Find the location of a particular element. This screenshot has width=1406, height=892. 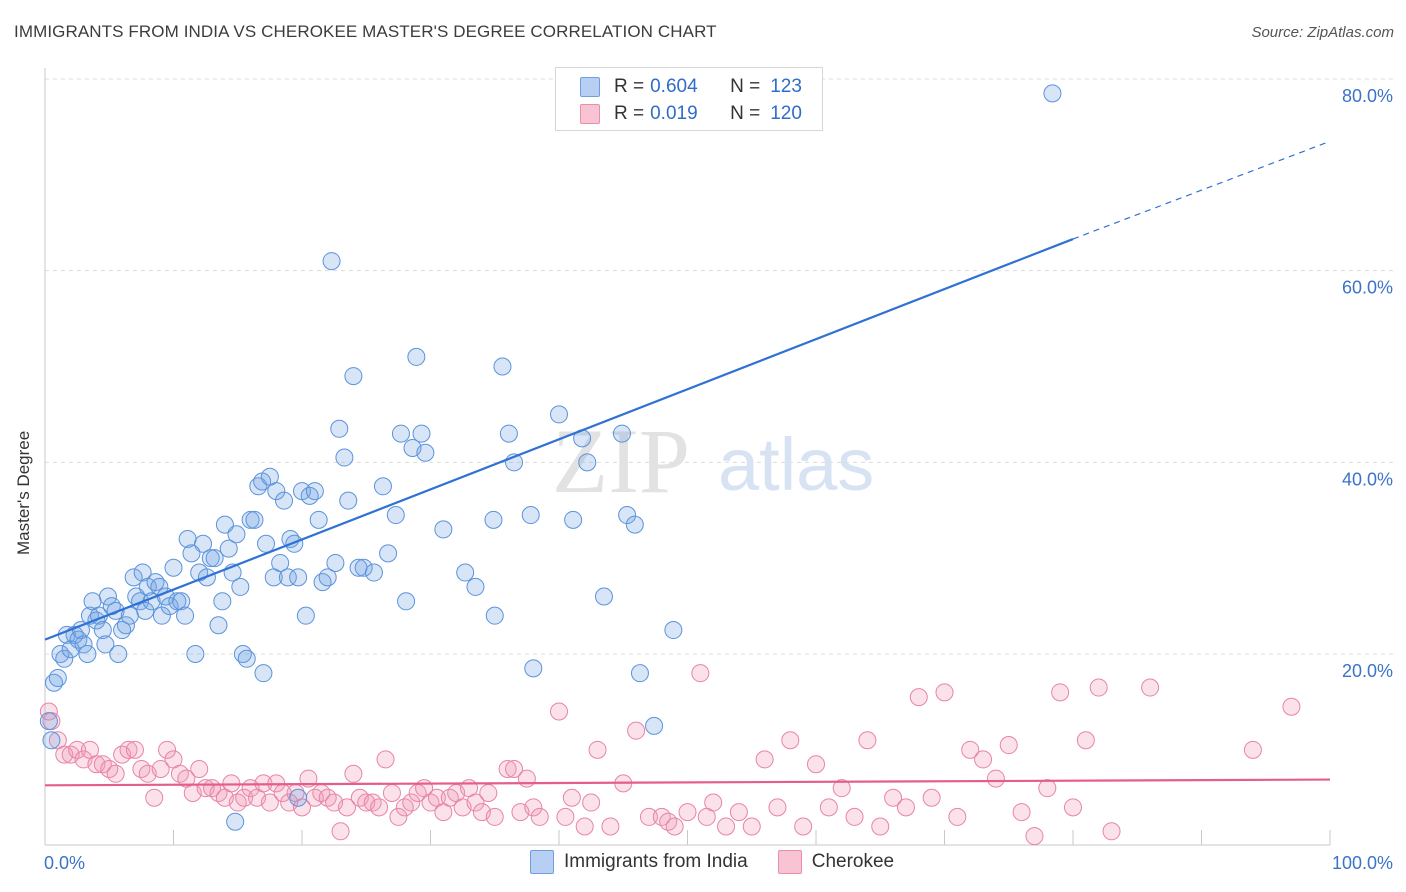

series-label-india: Immigrants from India is located at coordinates (656, 861).